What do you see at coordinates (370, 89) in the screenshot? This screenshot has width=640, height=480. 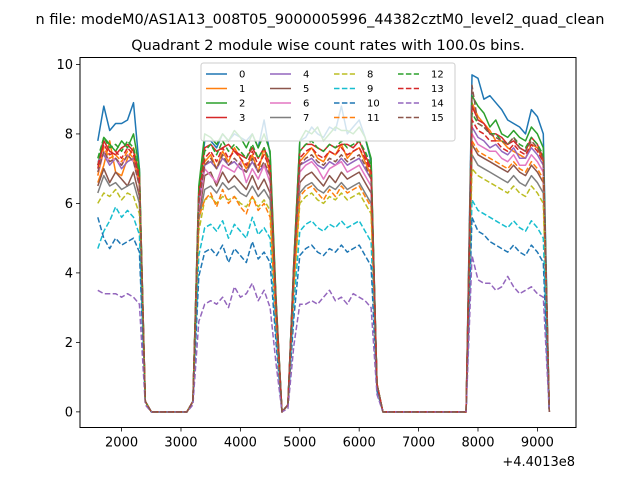 I see `legend-label: 9` at bounding box center [370, 89].